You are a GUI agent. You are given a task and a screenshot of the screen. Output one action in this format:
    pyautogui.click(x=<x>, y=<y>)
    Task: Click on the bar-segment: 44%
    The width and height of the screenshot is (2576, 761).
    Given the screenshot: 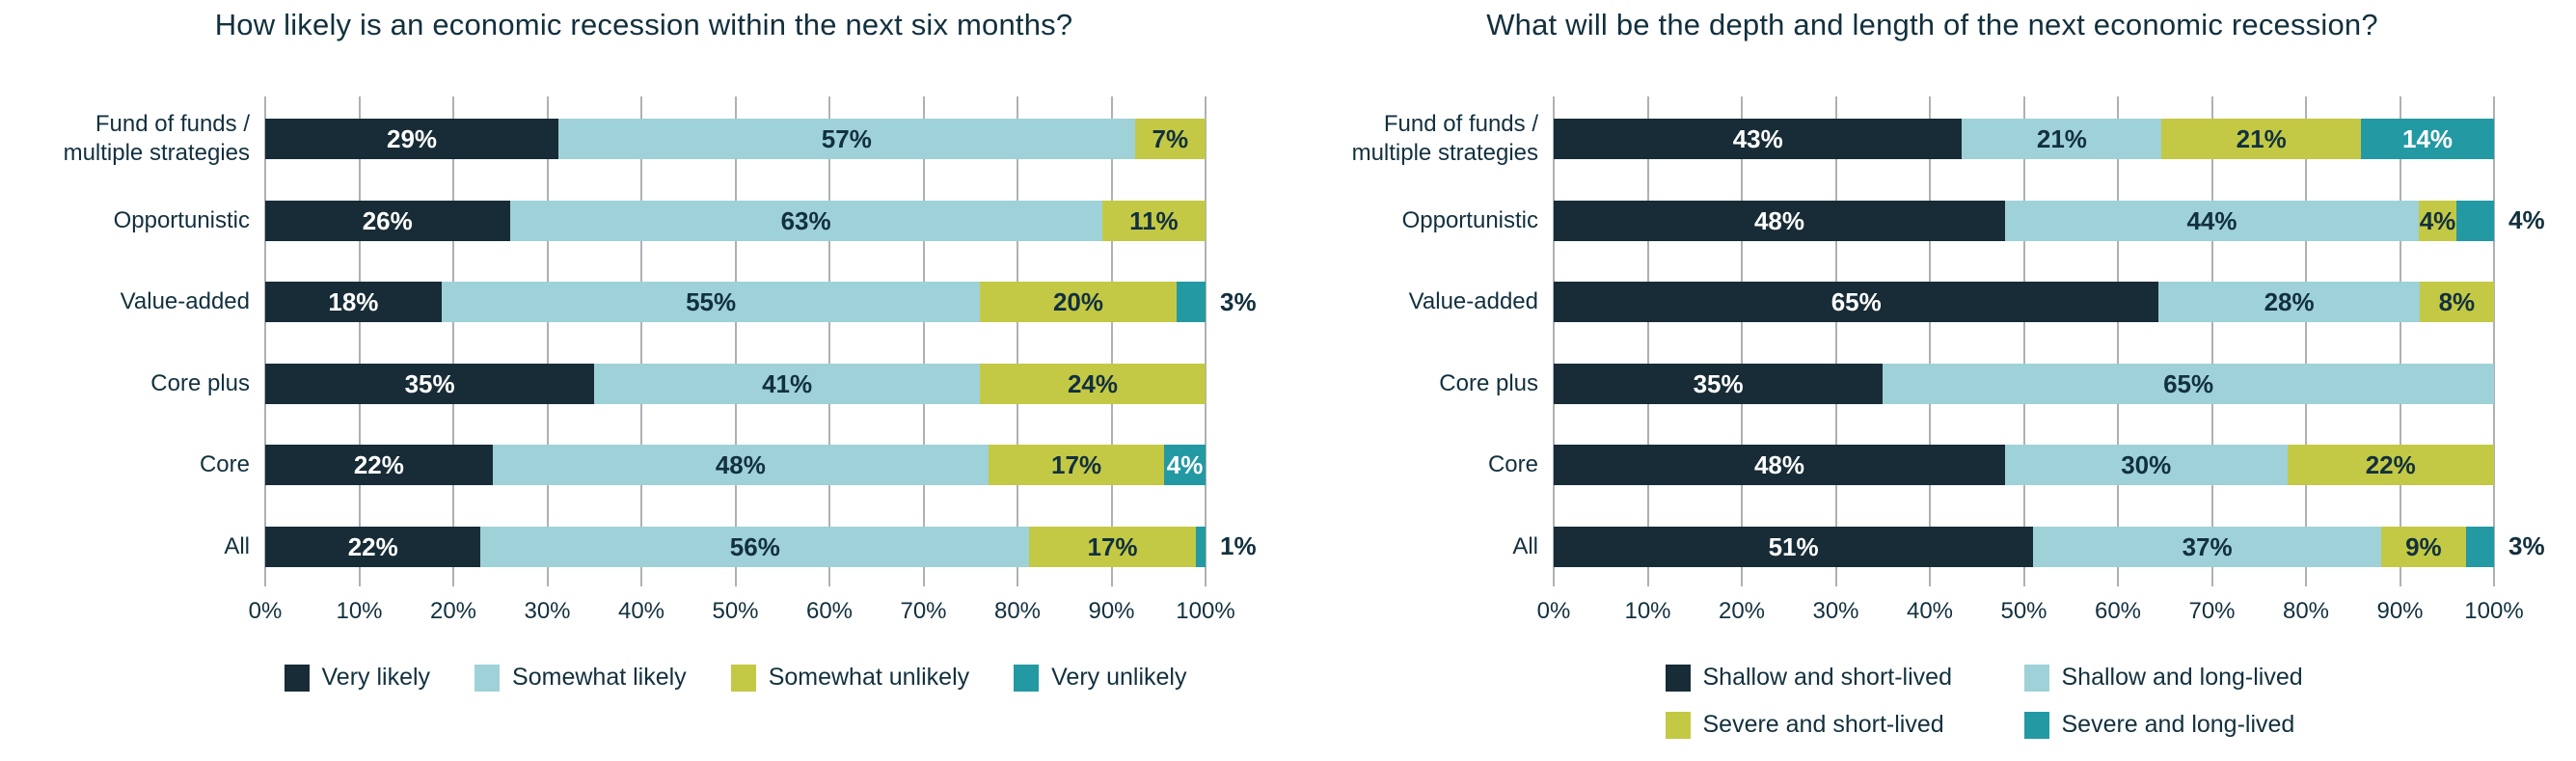 What is the action you would take?
    pyautogui.click(x=2212, y=221)
    